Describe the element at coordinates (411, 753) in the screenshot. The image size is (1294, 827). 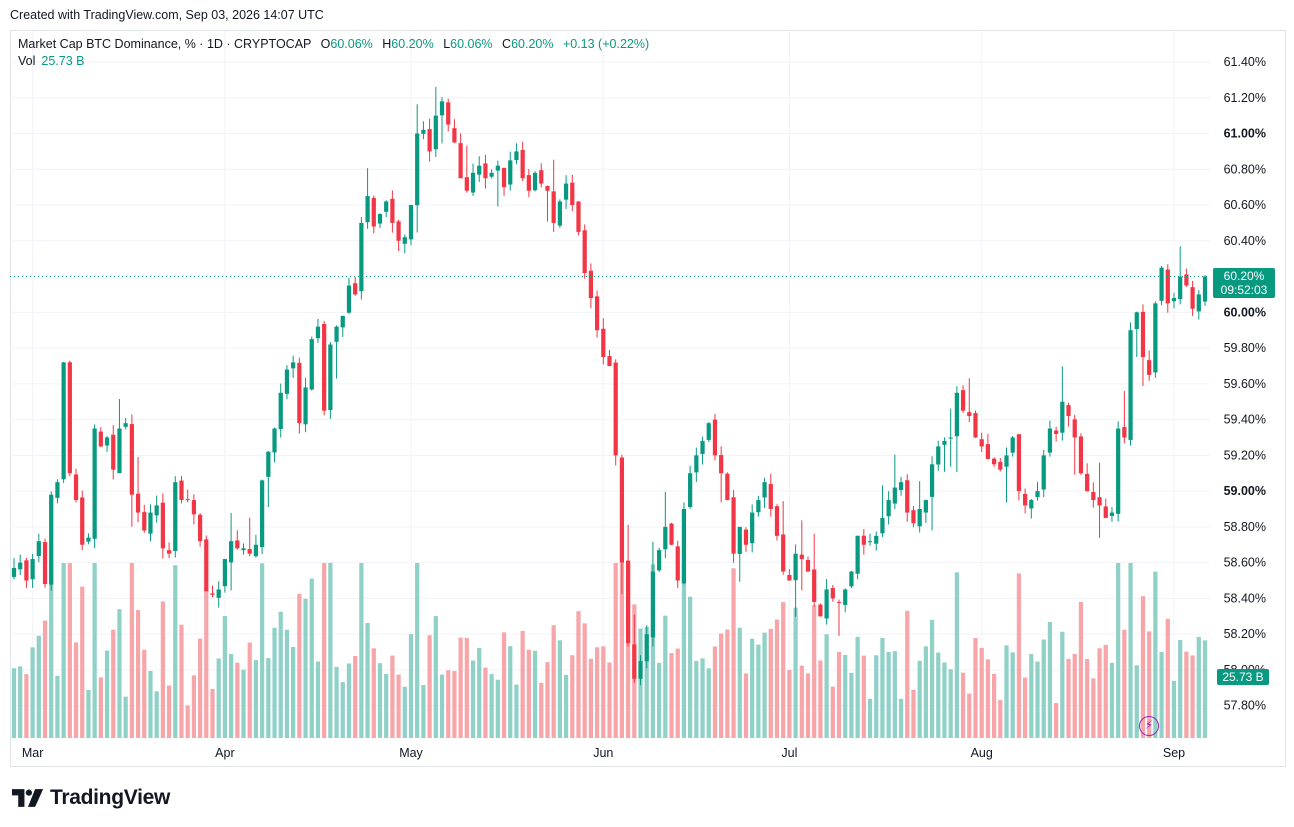
I see `x-tick-label: May` at that location.